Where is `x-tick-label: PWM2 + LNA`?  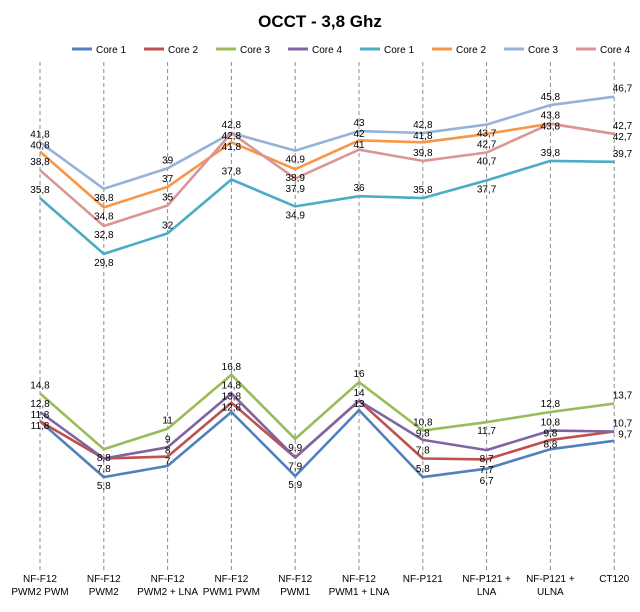
x-tick-label: PWM2 + LNA is located at coordinates (167, 592).